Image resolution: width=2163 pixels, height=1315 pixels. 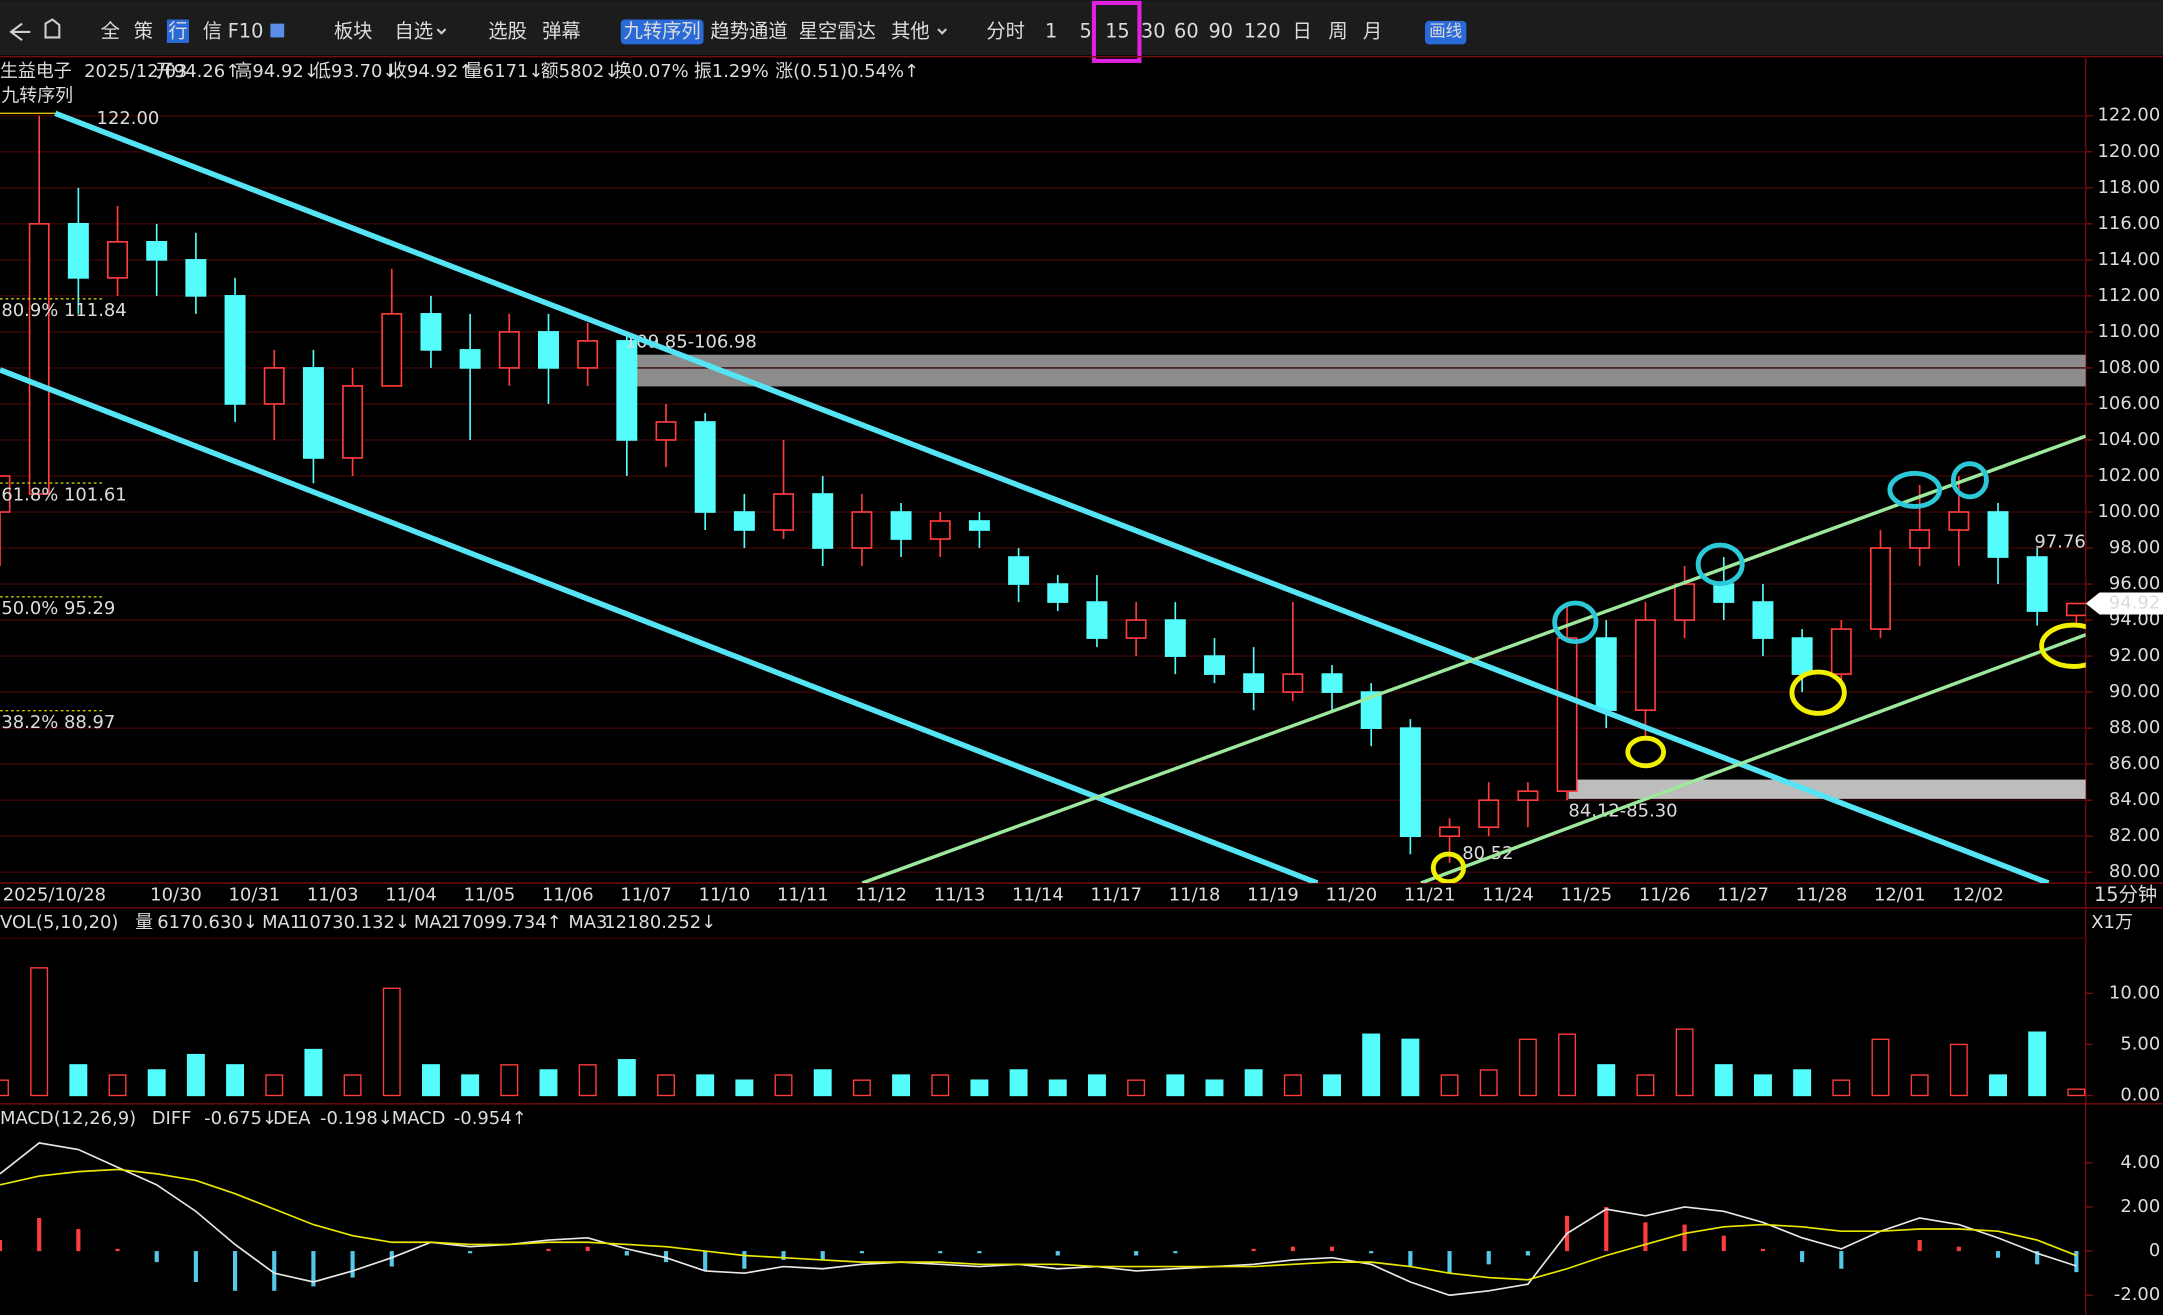 What do you see at coordinates (1186, 30) in the screenshot?
I see `period-button: 60` at bounding box center [1186, 30].